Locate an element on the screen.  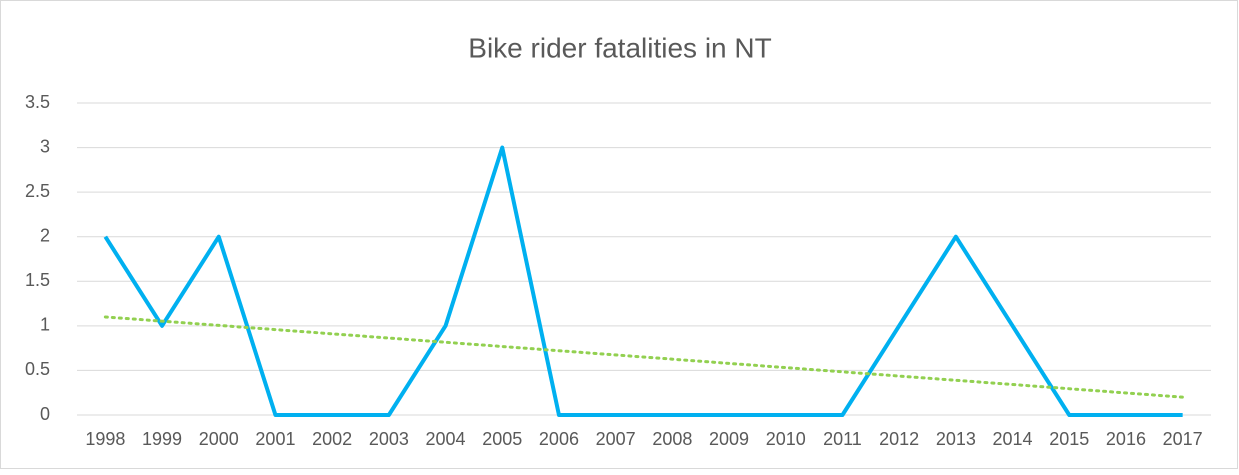
x-tick-label: 2005 is located at coordinates (502, 439).